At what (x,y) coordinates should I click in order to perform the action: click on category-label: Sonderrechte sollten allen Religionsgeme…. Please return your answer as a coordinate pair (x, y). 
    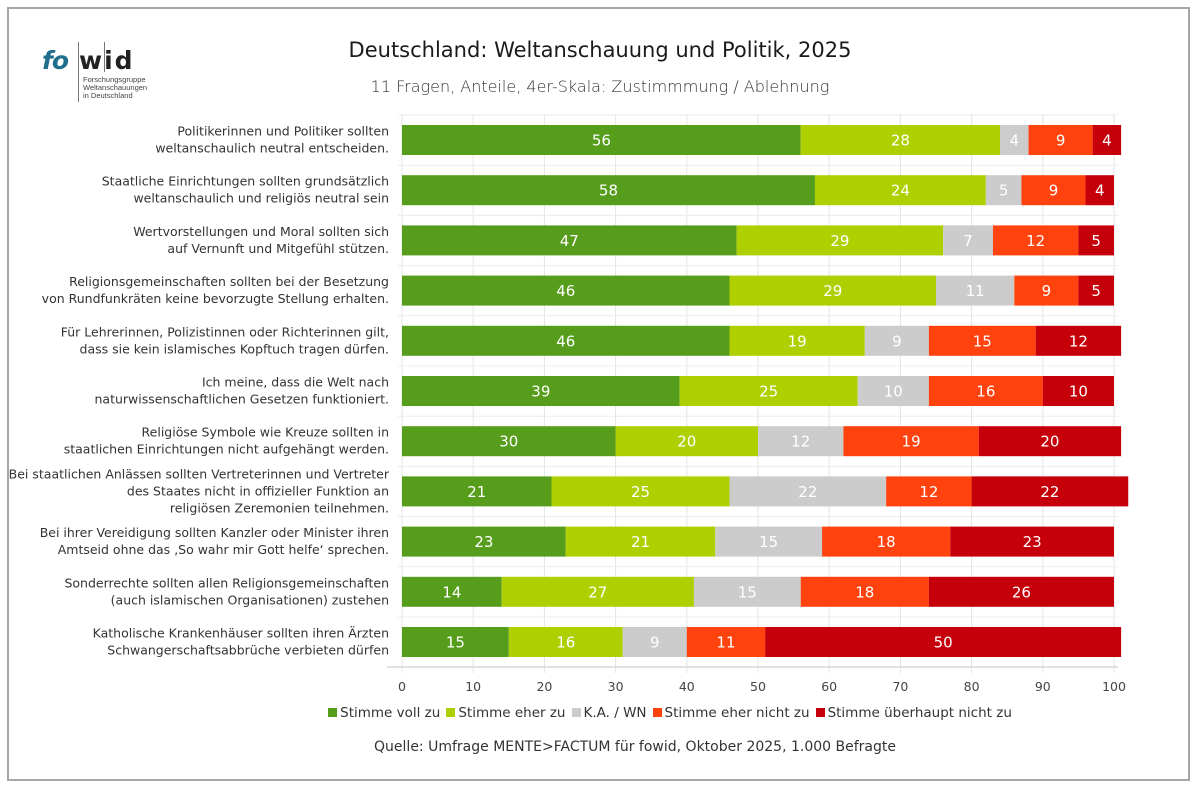
    Looking at the image, I should click on (226, 591).